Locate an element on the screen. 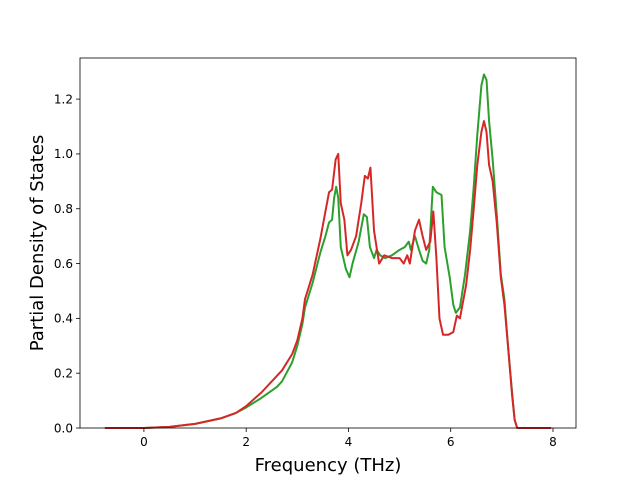 This screenshot has width=640, height=484. y-tick-label: 1.0 is located at coordinates (63, 154).